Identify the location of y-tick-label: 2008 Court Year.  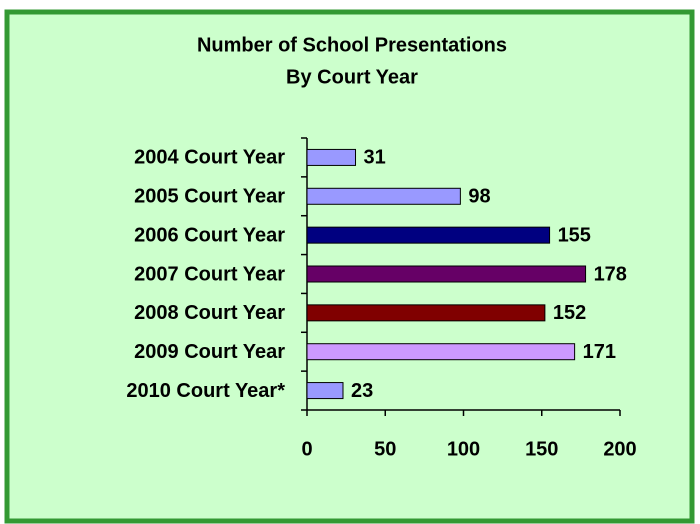
(209, 313).